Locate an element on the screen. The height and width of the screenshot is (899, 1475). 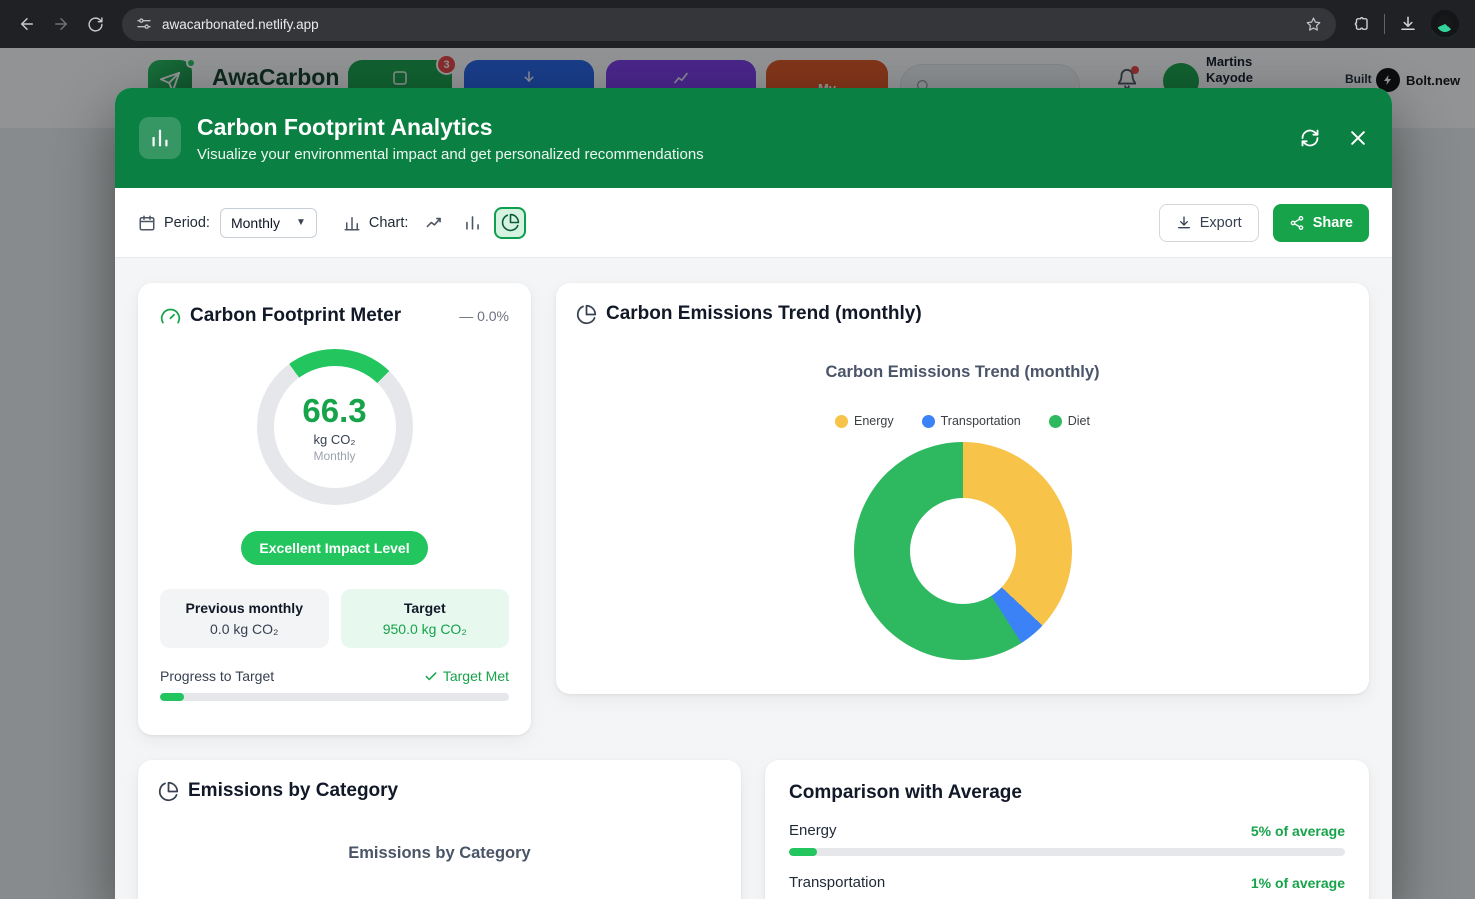
meter-delta: — 0.0% is located at coordinates (484, 316).